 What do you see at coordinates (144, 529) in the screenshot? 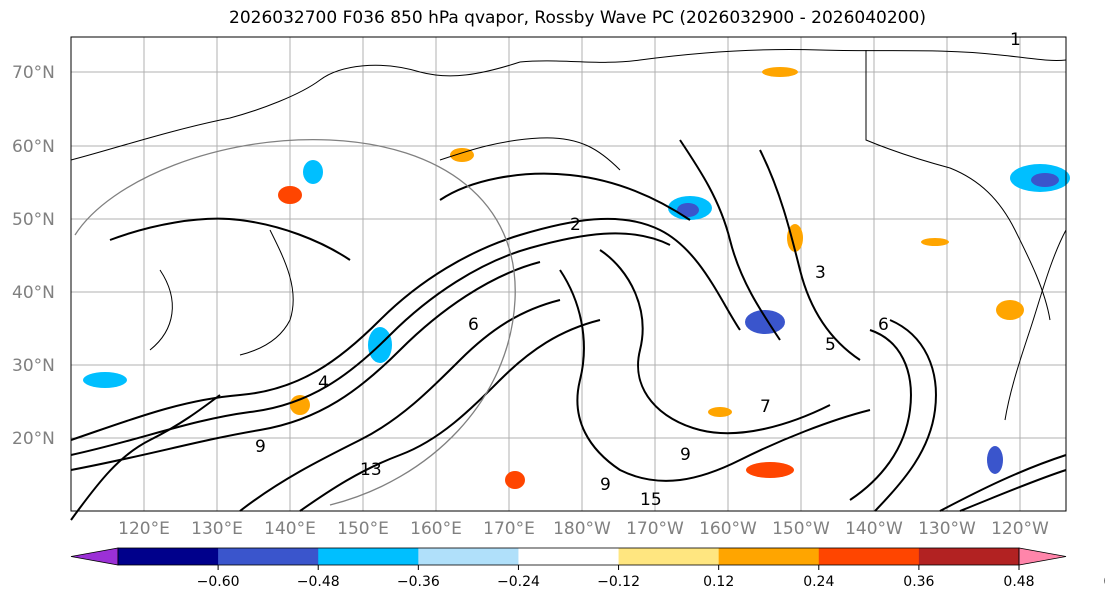
I see `lon-label: 120°E` at bounding box center [144, 529].